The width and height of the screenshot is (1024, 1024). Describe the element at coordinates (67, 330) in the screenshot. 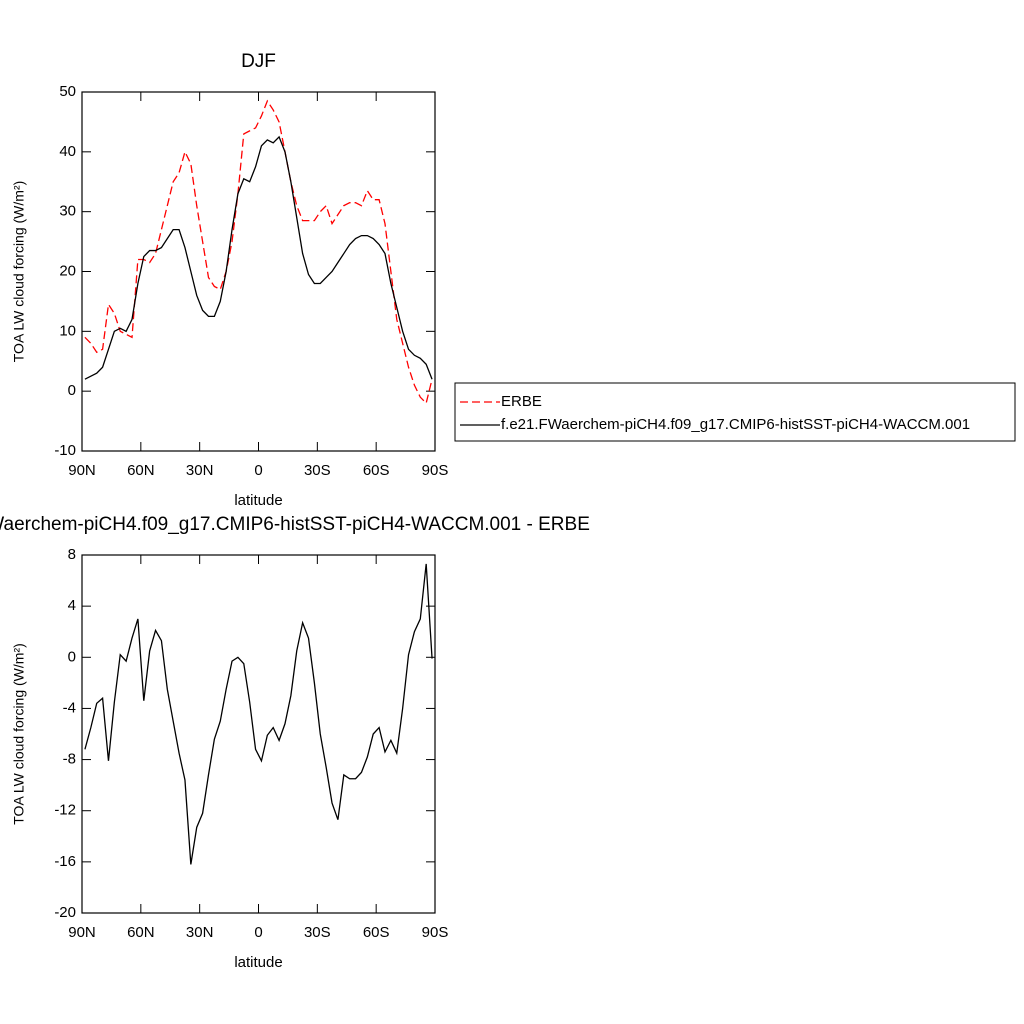

I see `y-tick-label: 10` at that location.